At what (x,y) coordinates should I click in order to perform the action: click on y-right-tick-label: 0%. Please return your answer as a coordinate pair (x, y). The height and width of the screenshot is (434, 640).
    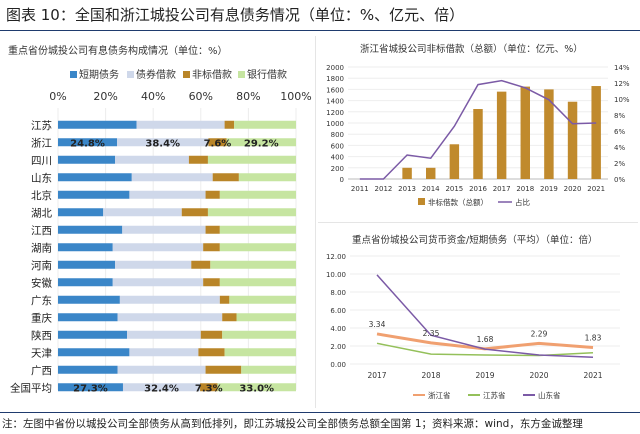
    Looking at the image, I should click on (619, 180).